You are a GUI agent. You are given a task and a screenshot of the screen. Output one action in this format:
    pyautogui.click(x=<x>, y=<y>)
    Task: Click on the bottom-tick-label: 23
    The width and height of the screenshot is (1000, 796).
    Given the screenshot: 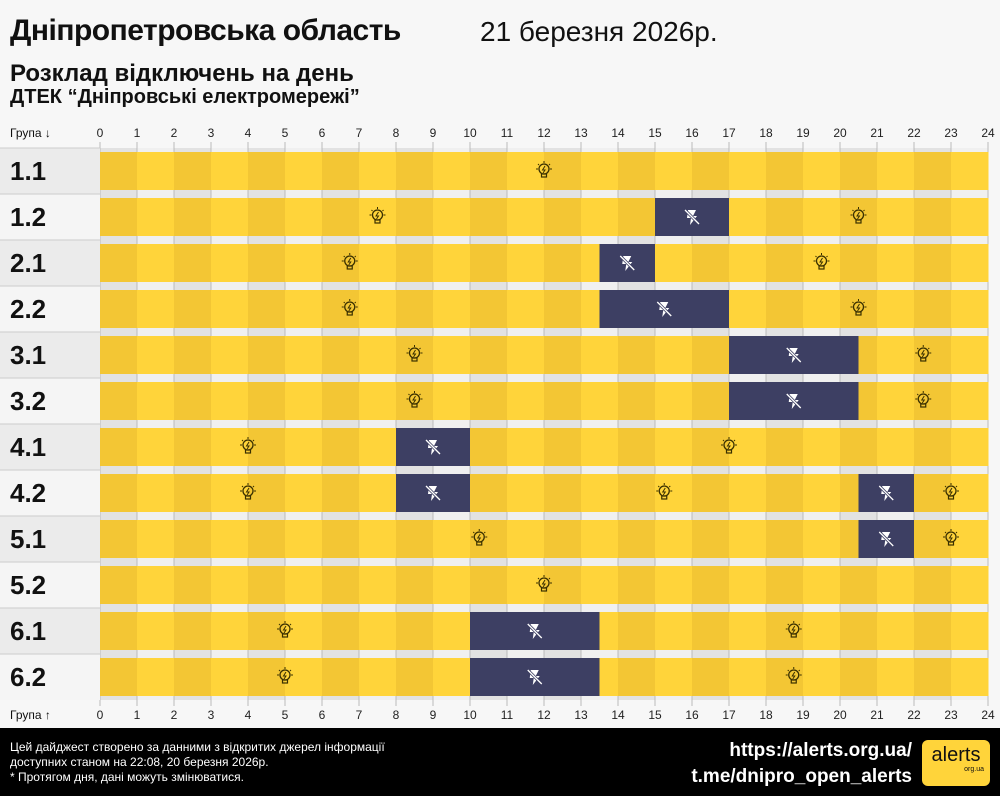 What is the action you would take?
    pyautogui.click(x=951, y=715)
    